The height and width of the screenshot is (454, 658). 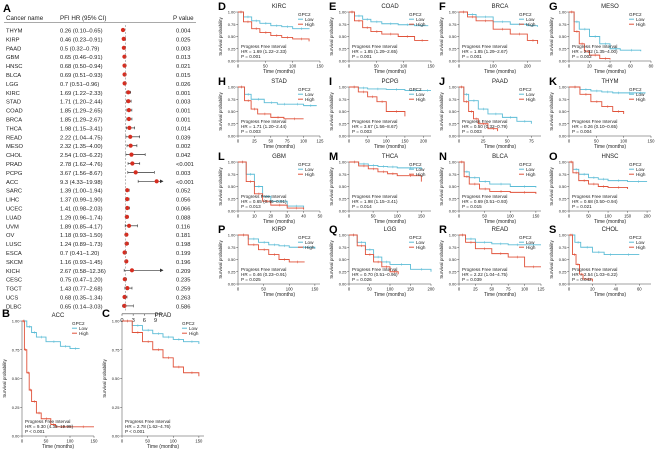 What do you see at coordinates (183, 156) in the screenshot?
I see `forest-p-value: 0.042` at bounding box center [183, 156].